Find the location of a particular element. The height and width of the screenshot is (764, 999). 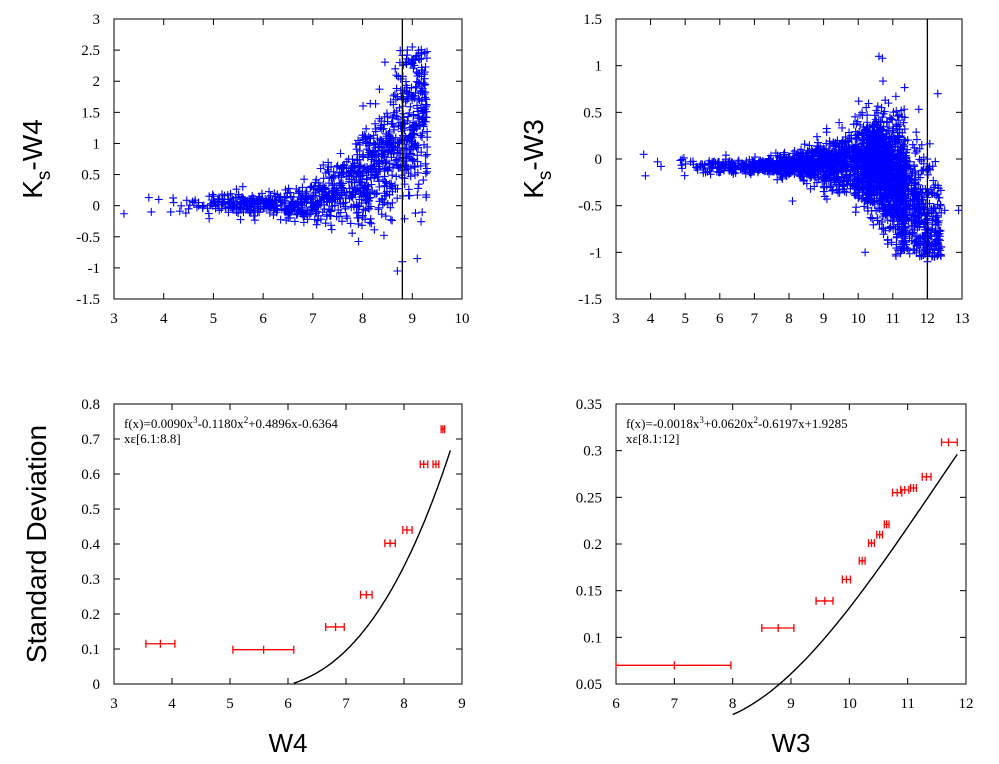

y-tick-label: 2 is located at coordinates (97, 82).